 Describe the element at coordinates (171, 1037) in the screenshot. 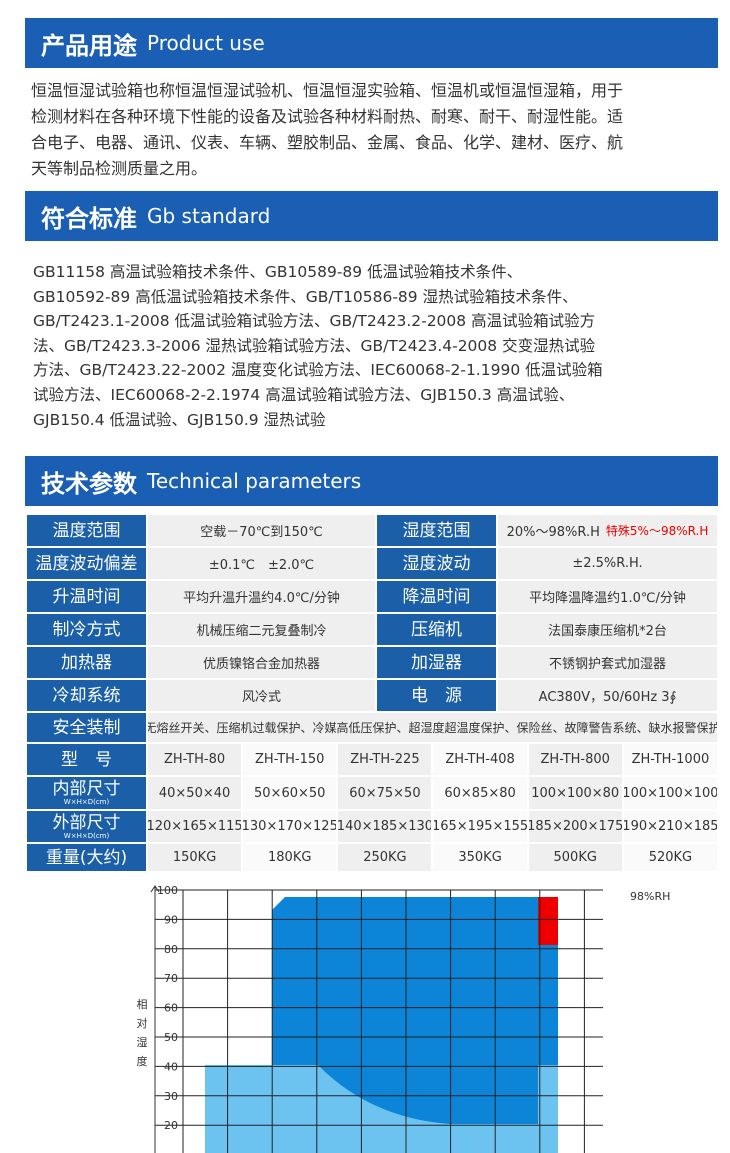

I see `y-tick-label: 50` at that location.